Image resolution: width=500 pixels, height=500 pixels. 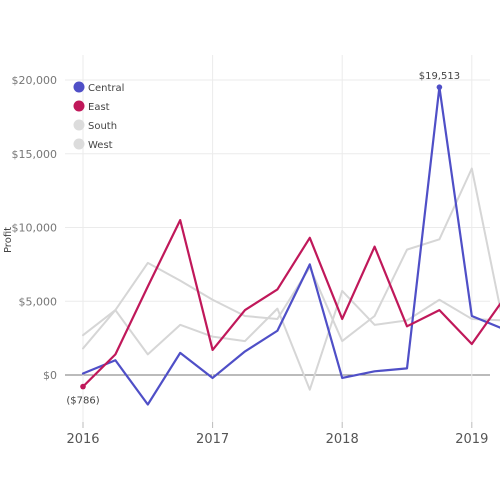 I want to click on x-tick-label: 2017, so click(x=212, y=439).